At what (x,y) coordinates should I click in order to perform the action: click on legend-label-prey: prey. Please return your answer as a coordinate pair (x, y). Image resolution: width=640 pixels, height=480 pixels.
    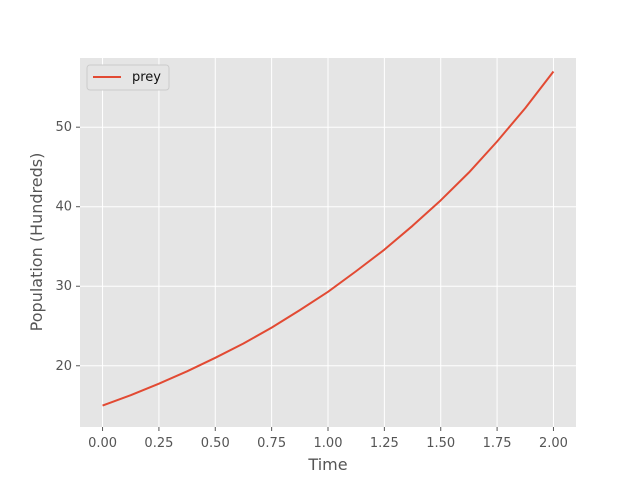
    Looking at the image, I should click on (146, 77).